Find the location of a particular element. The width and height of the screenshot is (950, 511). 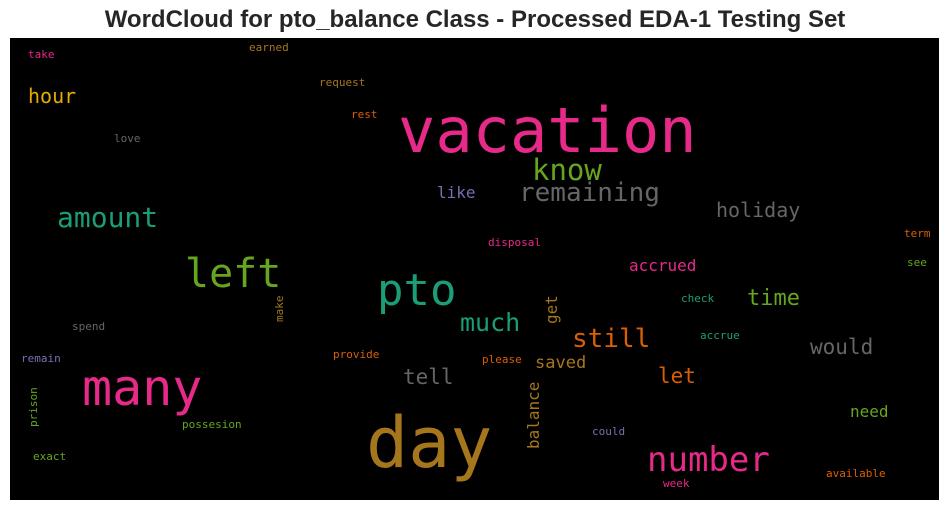

word-tell: tell is located at coordinates (428, 377).